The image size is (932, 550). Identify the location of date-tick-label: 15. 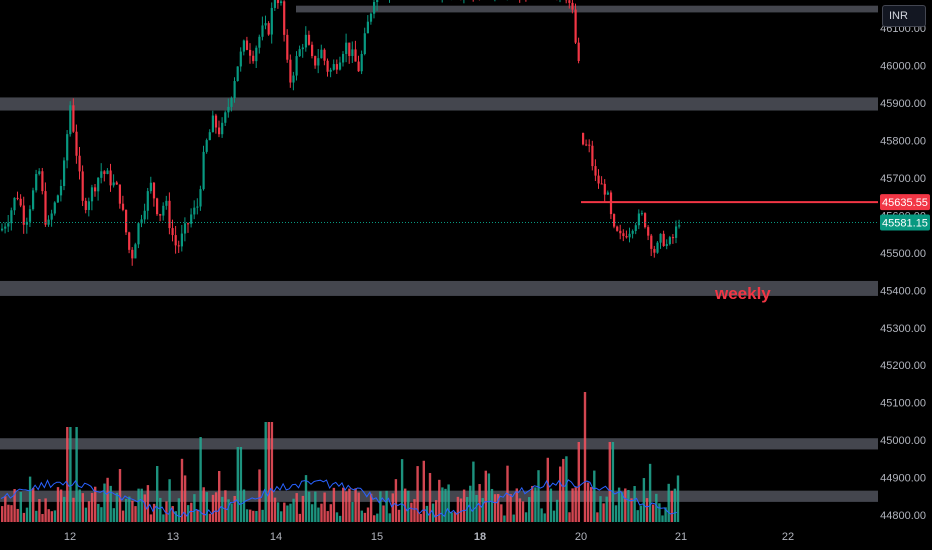
(377, 537).